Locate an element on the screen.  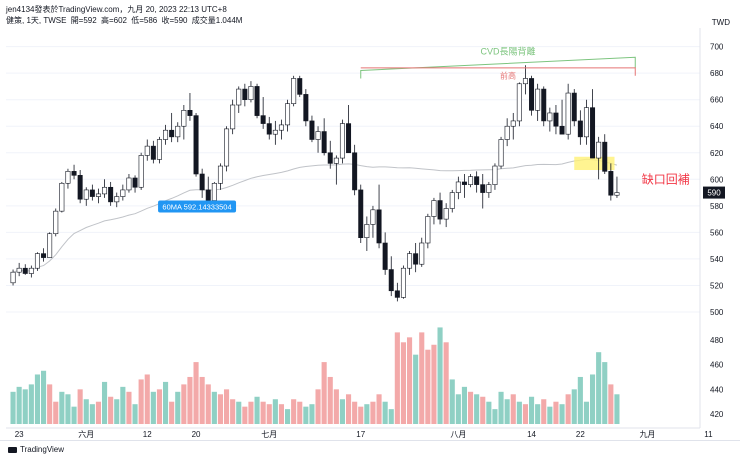
gap-fill-zone is located at coordinates (594, 163).